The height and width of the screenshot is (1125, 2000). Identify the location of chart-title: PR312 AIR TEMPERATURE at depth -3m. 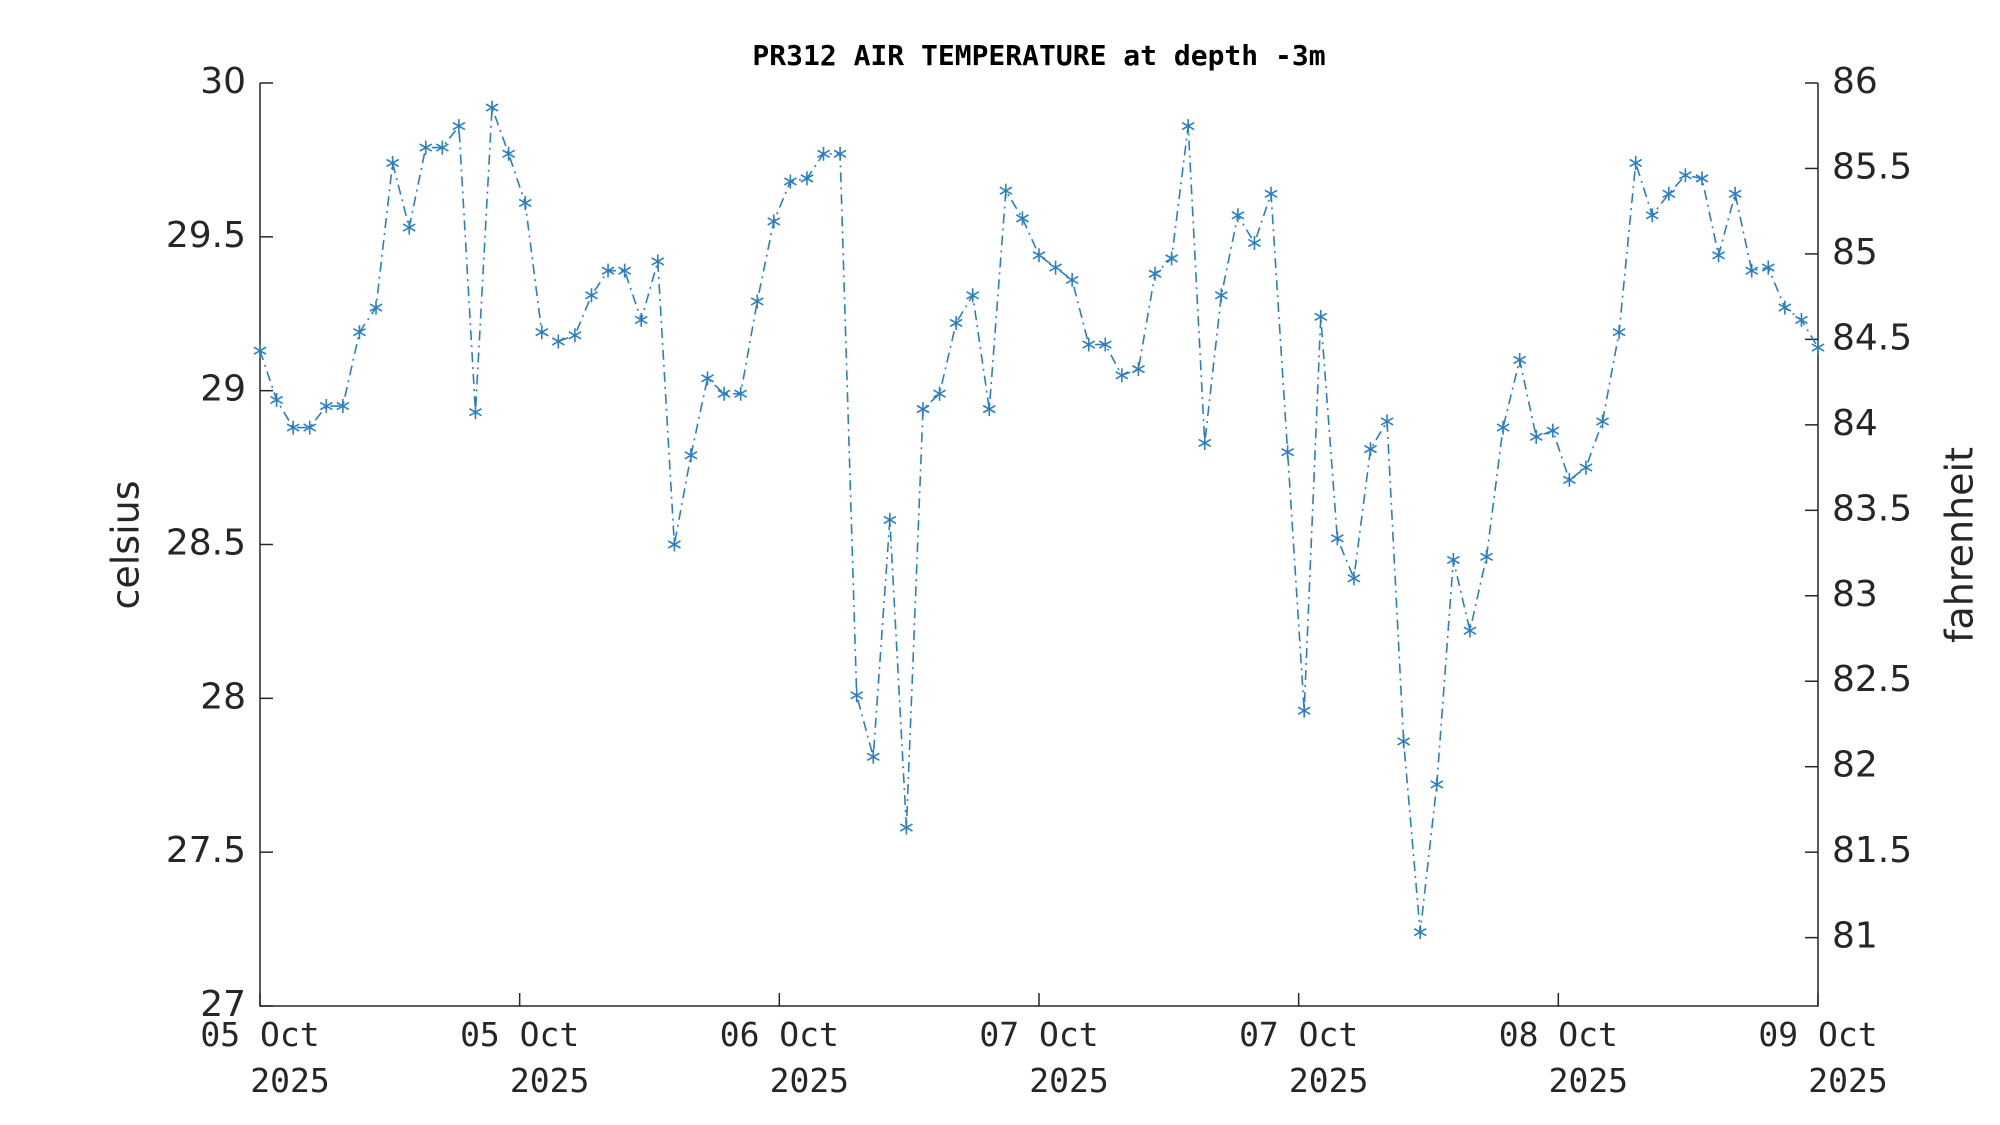
(1038, 55).